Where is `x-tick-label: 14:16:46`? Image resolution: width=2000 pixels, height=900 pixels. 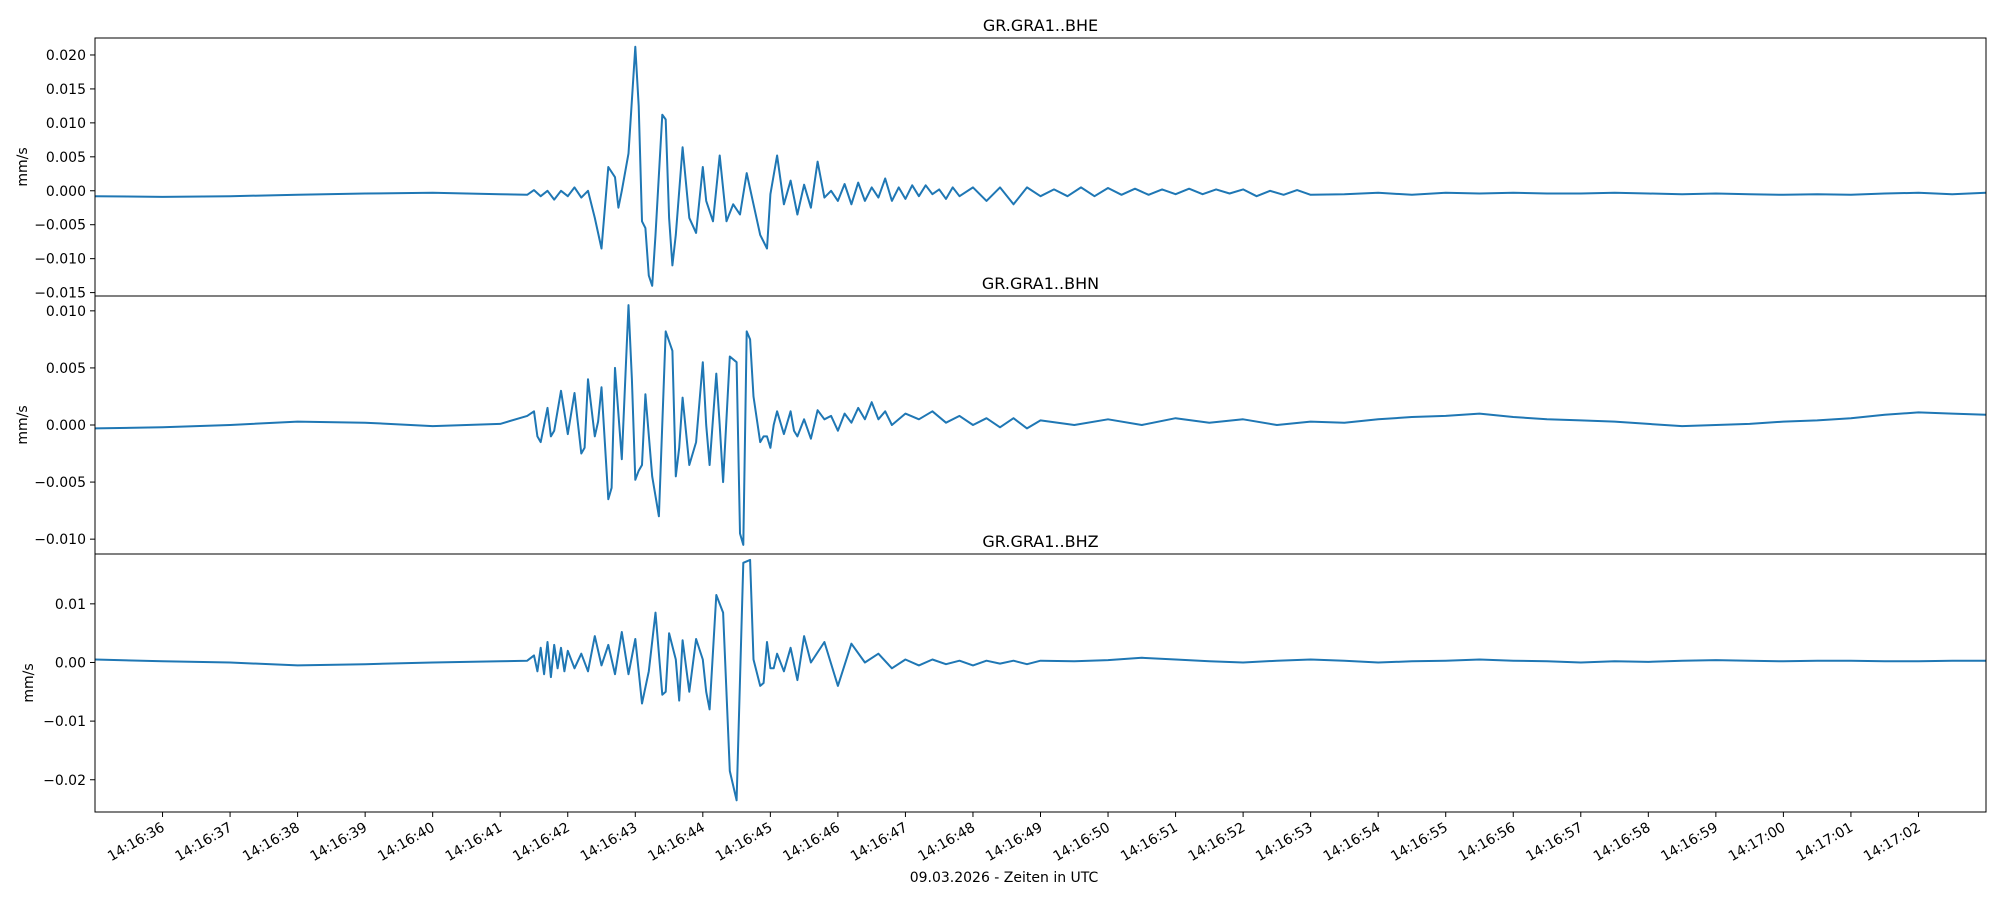 x-tick-label: 14:16:46 is located at coordinates (811, 842).